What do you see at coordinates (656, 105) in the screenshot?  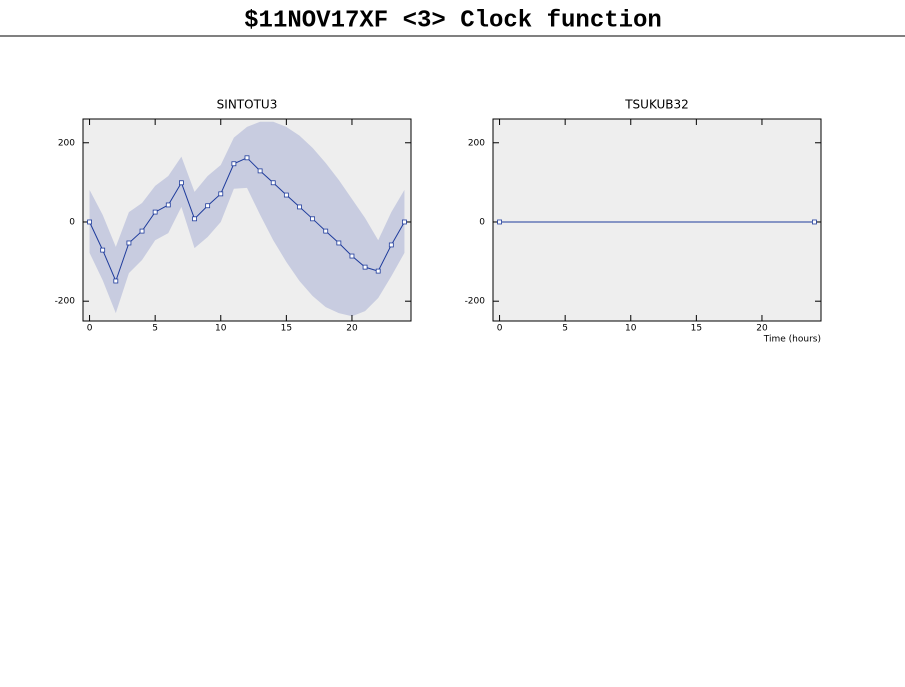 I see `chart-title: TSUKUB32` at bounding box center [656, 105].